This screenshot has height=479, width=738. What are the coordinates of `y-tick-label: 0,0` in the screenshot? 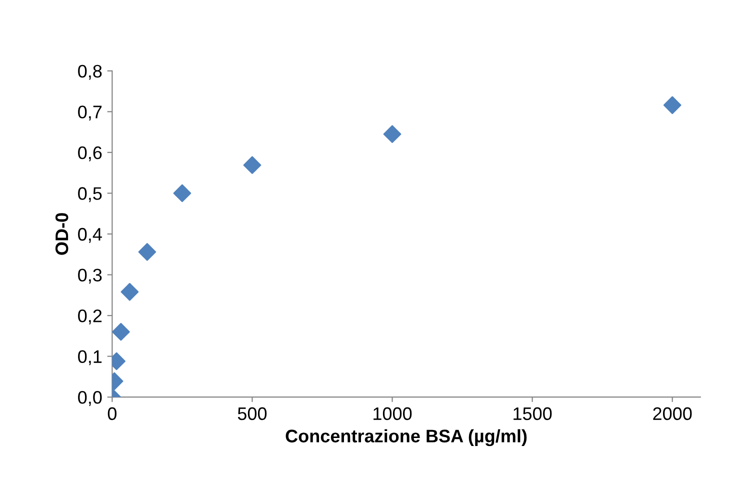 It's located at (90, 398).